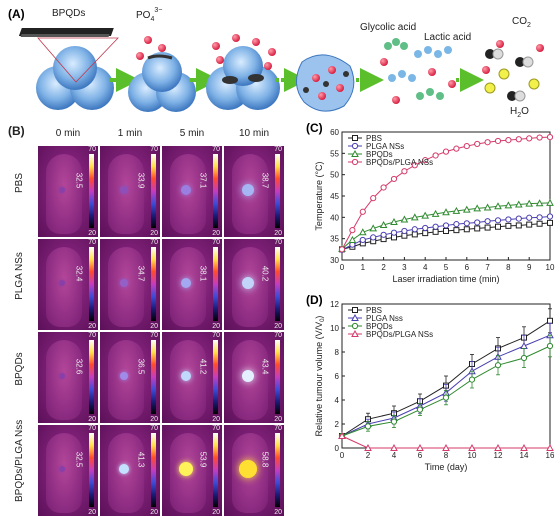 This screenshot has width=560, height=516. I want to click on series-group, so click(446, 193).